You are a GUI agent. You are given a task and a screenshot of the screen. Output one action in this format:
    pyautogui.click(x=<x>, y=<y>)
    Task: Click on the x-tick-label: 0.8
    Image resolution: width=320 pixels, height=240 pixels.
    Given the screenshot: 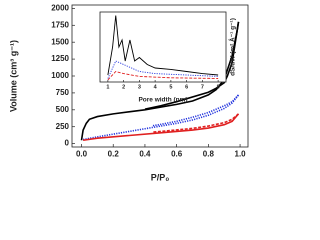 What is the action you would take?
    pyautogui.click(x=209, y=153)
    